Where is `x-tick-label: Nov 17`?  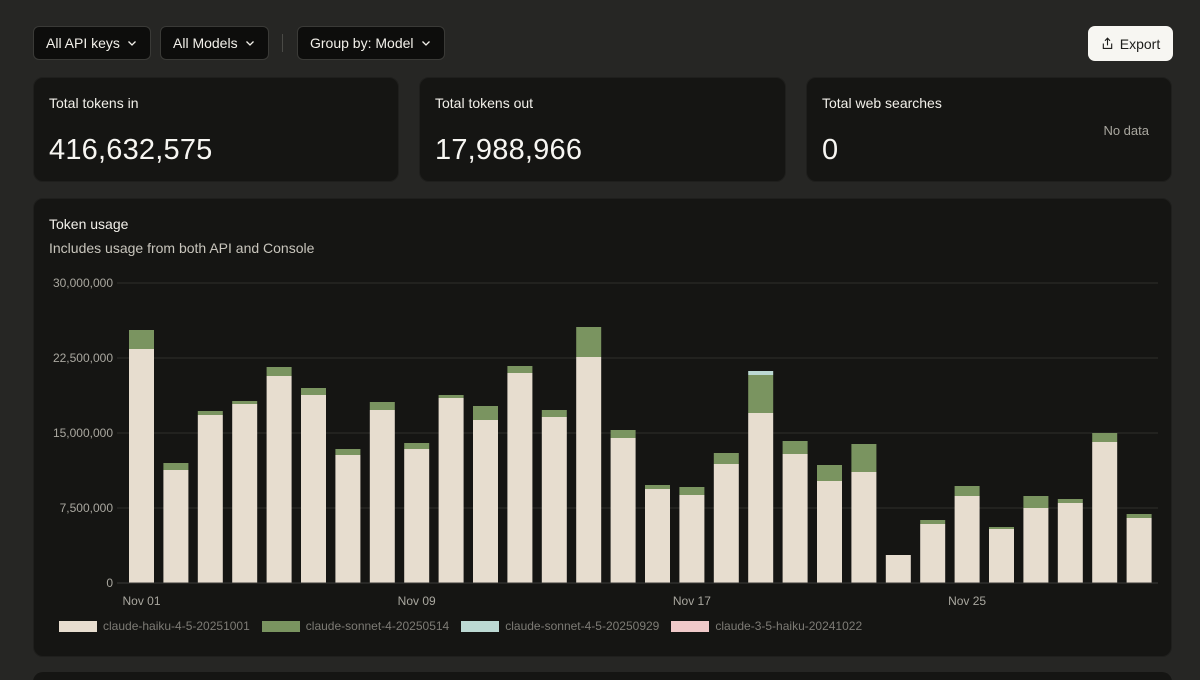
x-tick-label: Nov 17 is located at coordinates (692, 601).